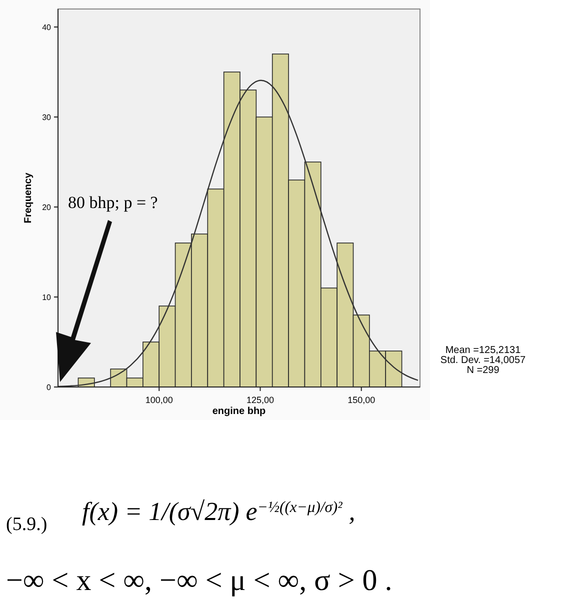 This screenshot has height=616, width=569. I want to click on text: N =299, so click(483, 370).